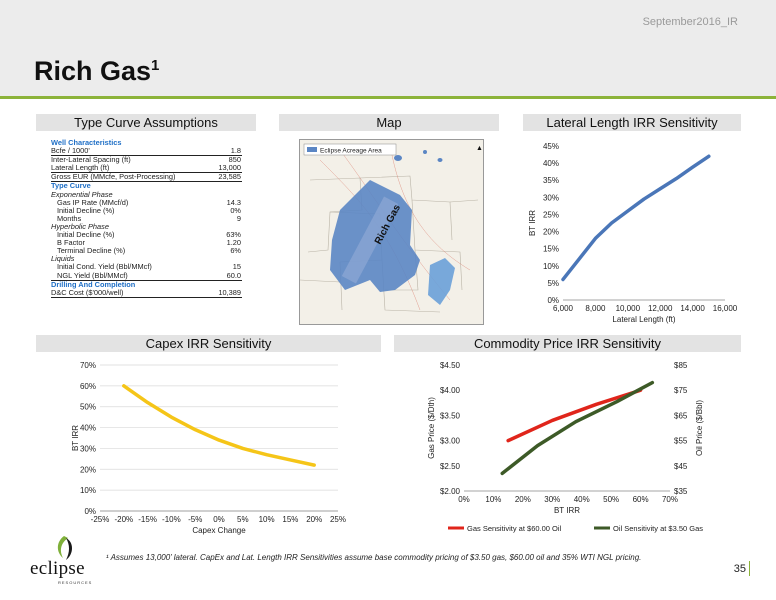  Describe the element at coordinates (146, 235) in the screenshot. I see `table-row: Initial Decline (%) 63%` at that location.